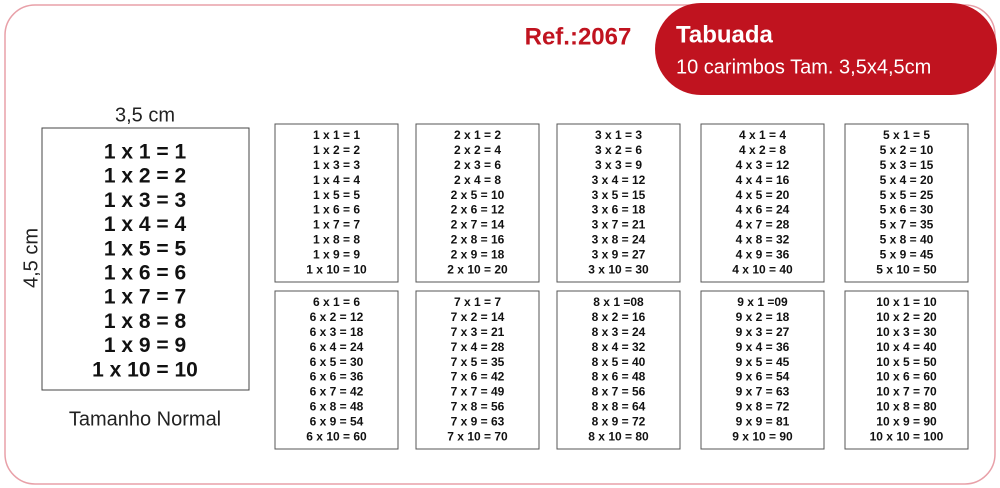 Image resolution: width=1000 pixels, height=488 pixels. I want to click on stamp-line: 10 x 9 = 90, so click(906, 421).